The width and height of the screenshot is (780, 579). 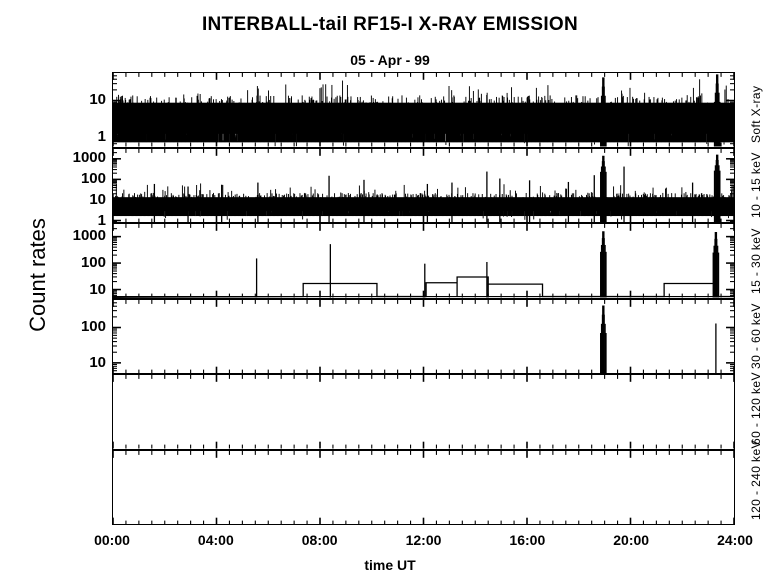 I want to click on panel-30-60-kev, so click(x=423, y=336).